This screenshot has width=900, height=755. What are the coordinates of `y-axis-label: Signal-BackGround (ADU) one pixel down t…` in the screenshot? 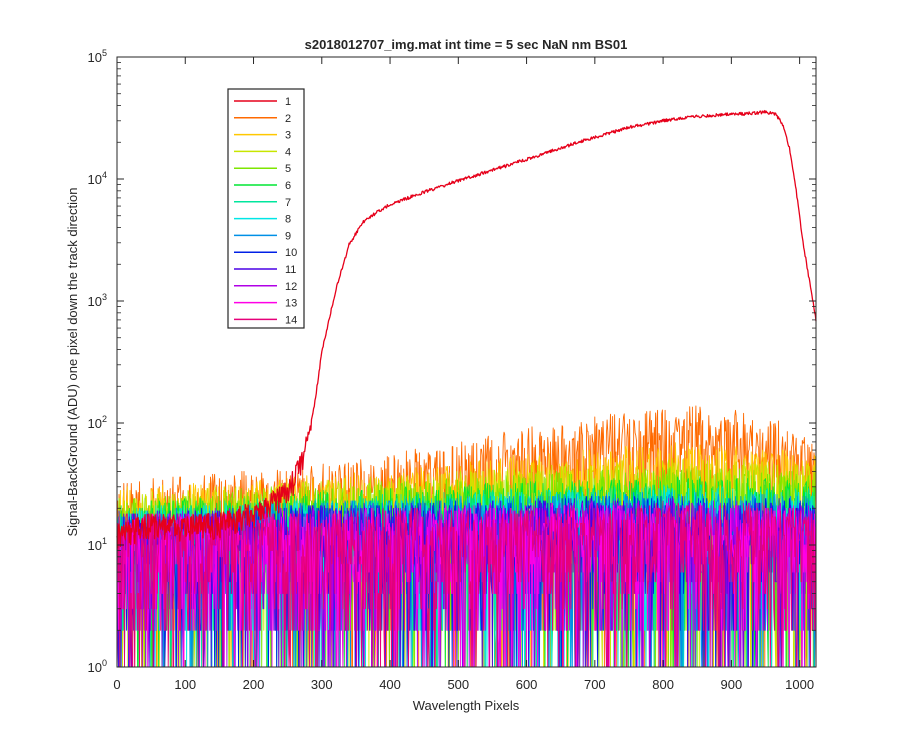 It's located at (72, 361).